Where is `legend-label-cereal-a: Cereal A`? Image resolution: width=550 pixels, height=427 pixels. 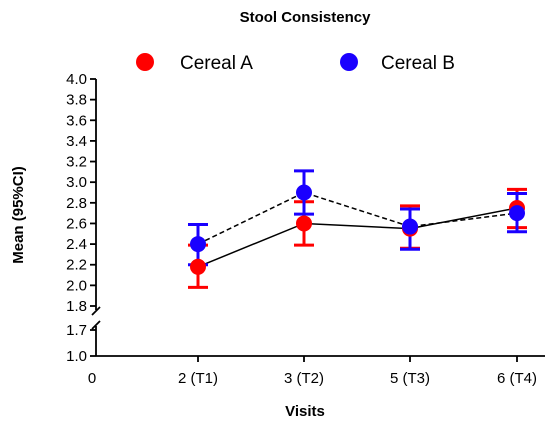 legend-label-cereal-a: Cereal A is located at coordinates (216, 63).